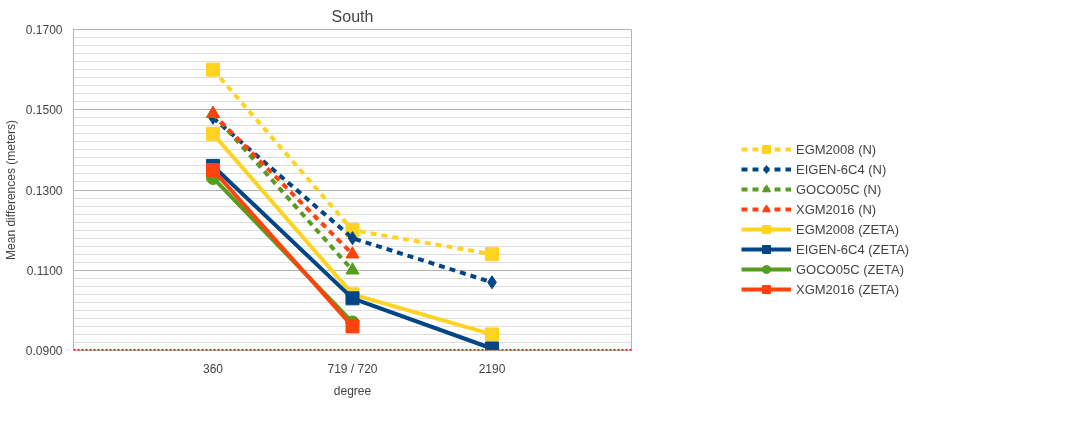  I want to click on legend-label: EIGEN-6C4 (N), so click(841, 169).